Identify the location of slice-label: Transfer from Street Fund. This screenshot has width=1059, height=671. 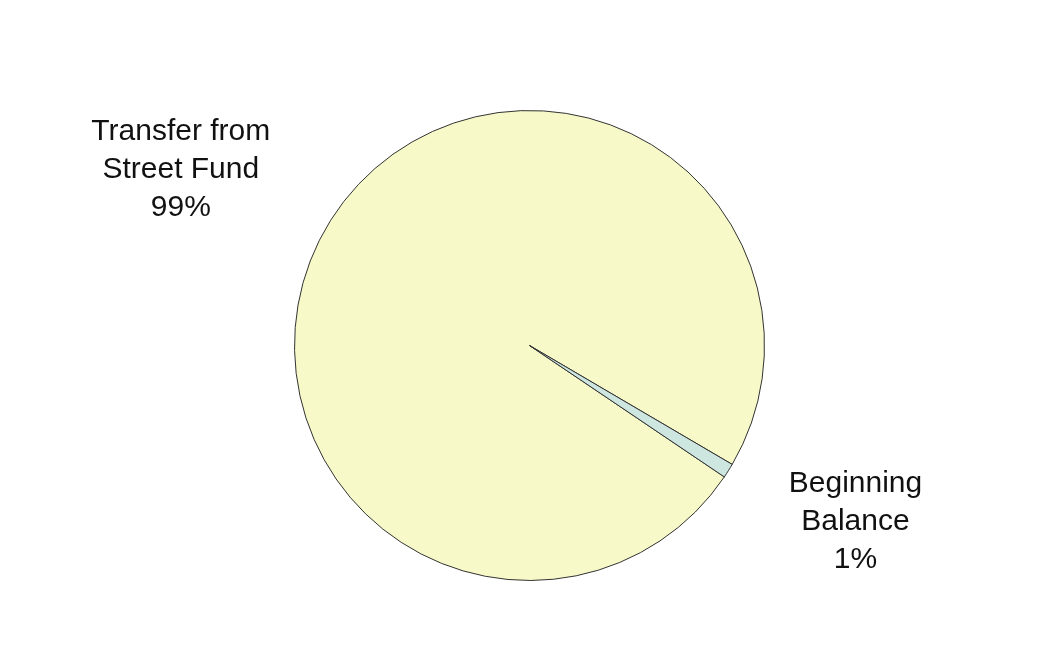
(181, 148).